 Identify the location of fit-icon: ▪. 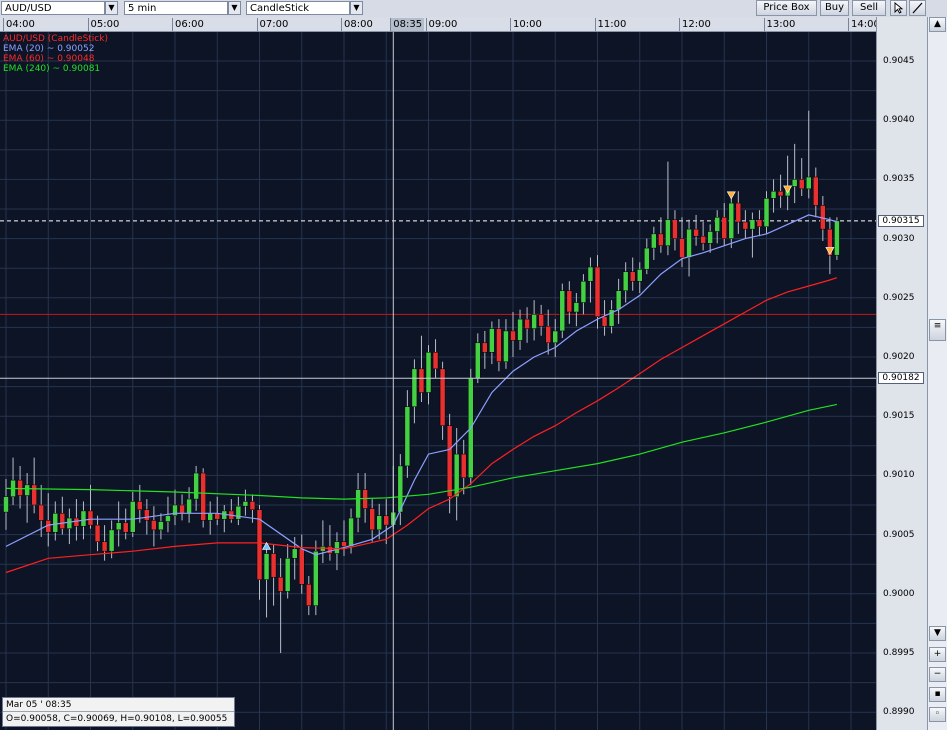
(937, 694).